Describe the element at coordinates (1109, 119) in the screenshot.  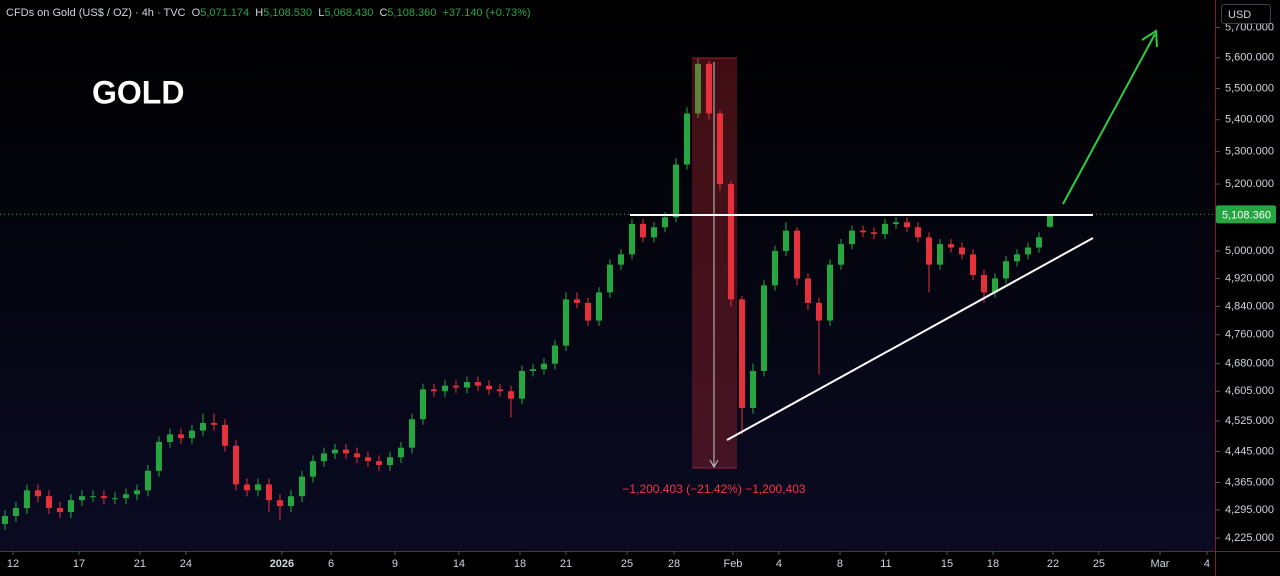
I see `target-arrow` at that location.